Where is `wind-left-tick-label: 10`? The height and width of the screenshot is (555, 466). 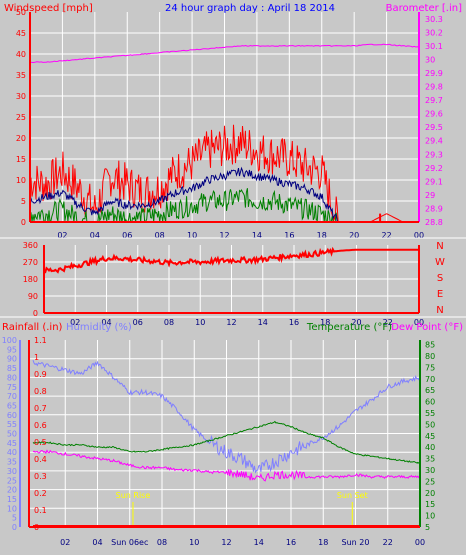
wind-left-tick-label: 10 is located at coordinates (21, 180).